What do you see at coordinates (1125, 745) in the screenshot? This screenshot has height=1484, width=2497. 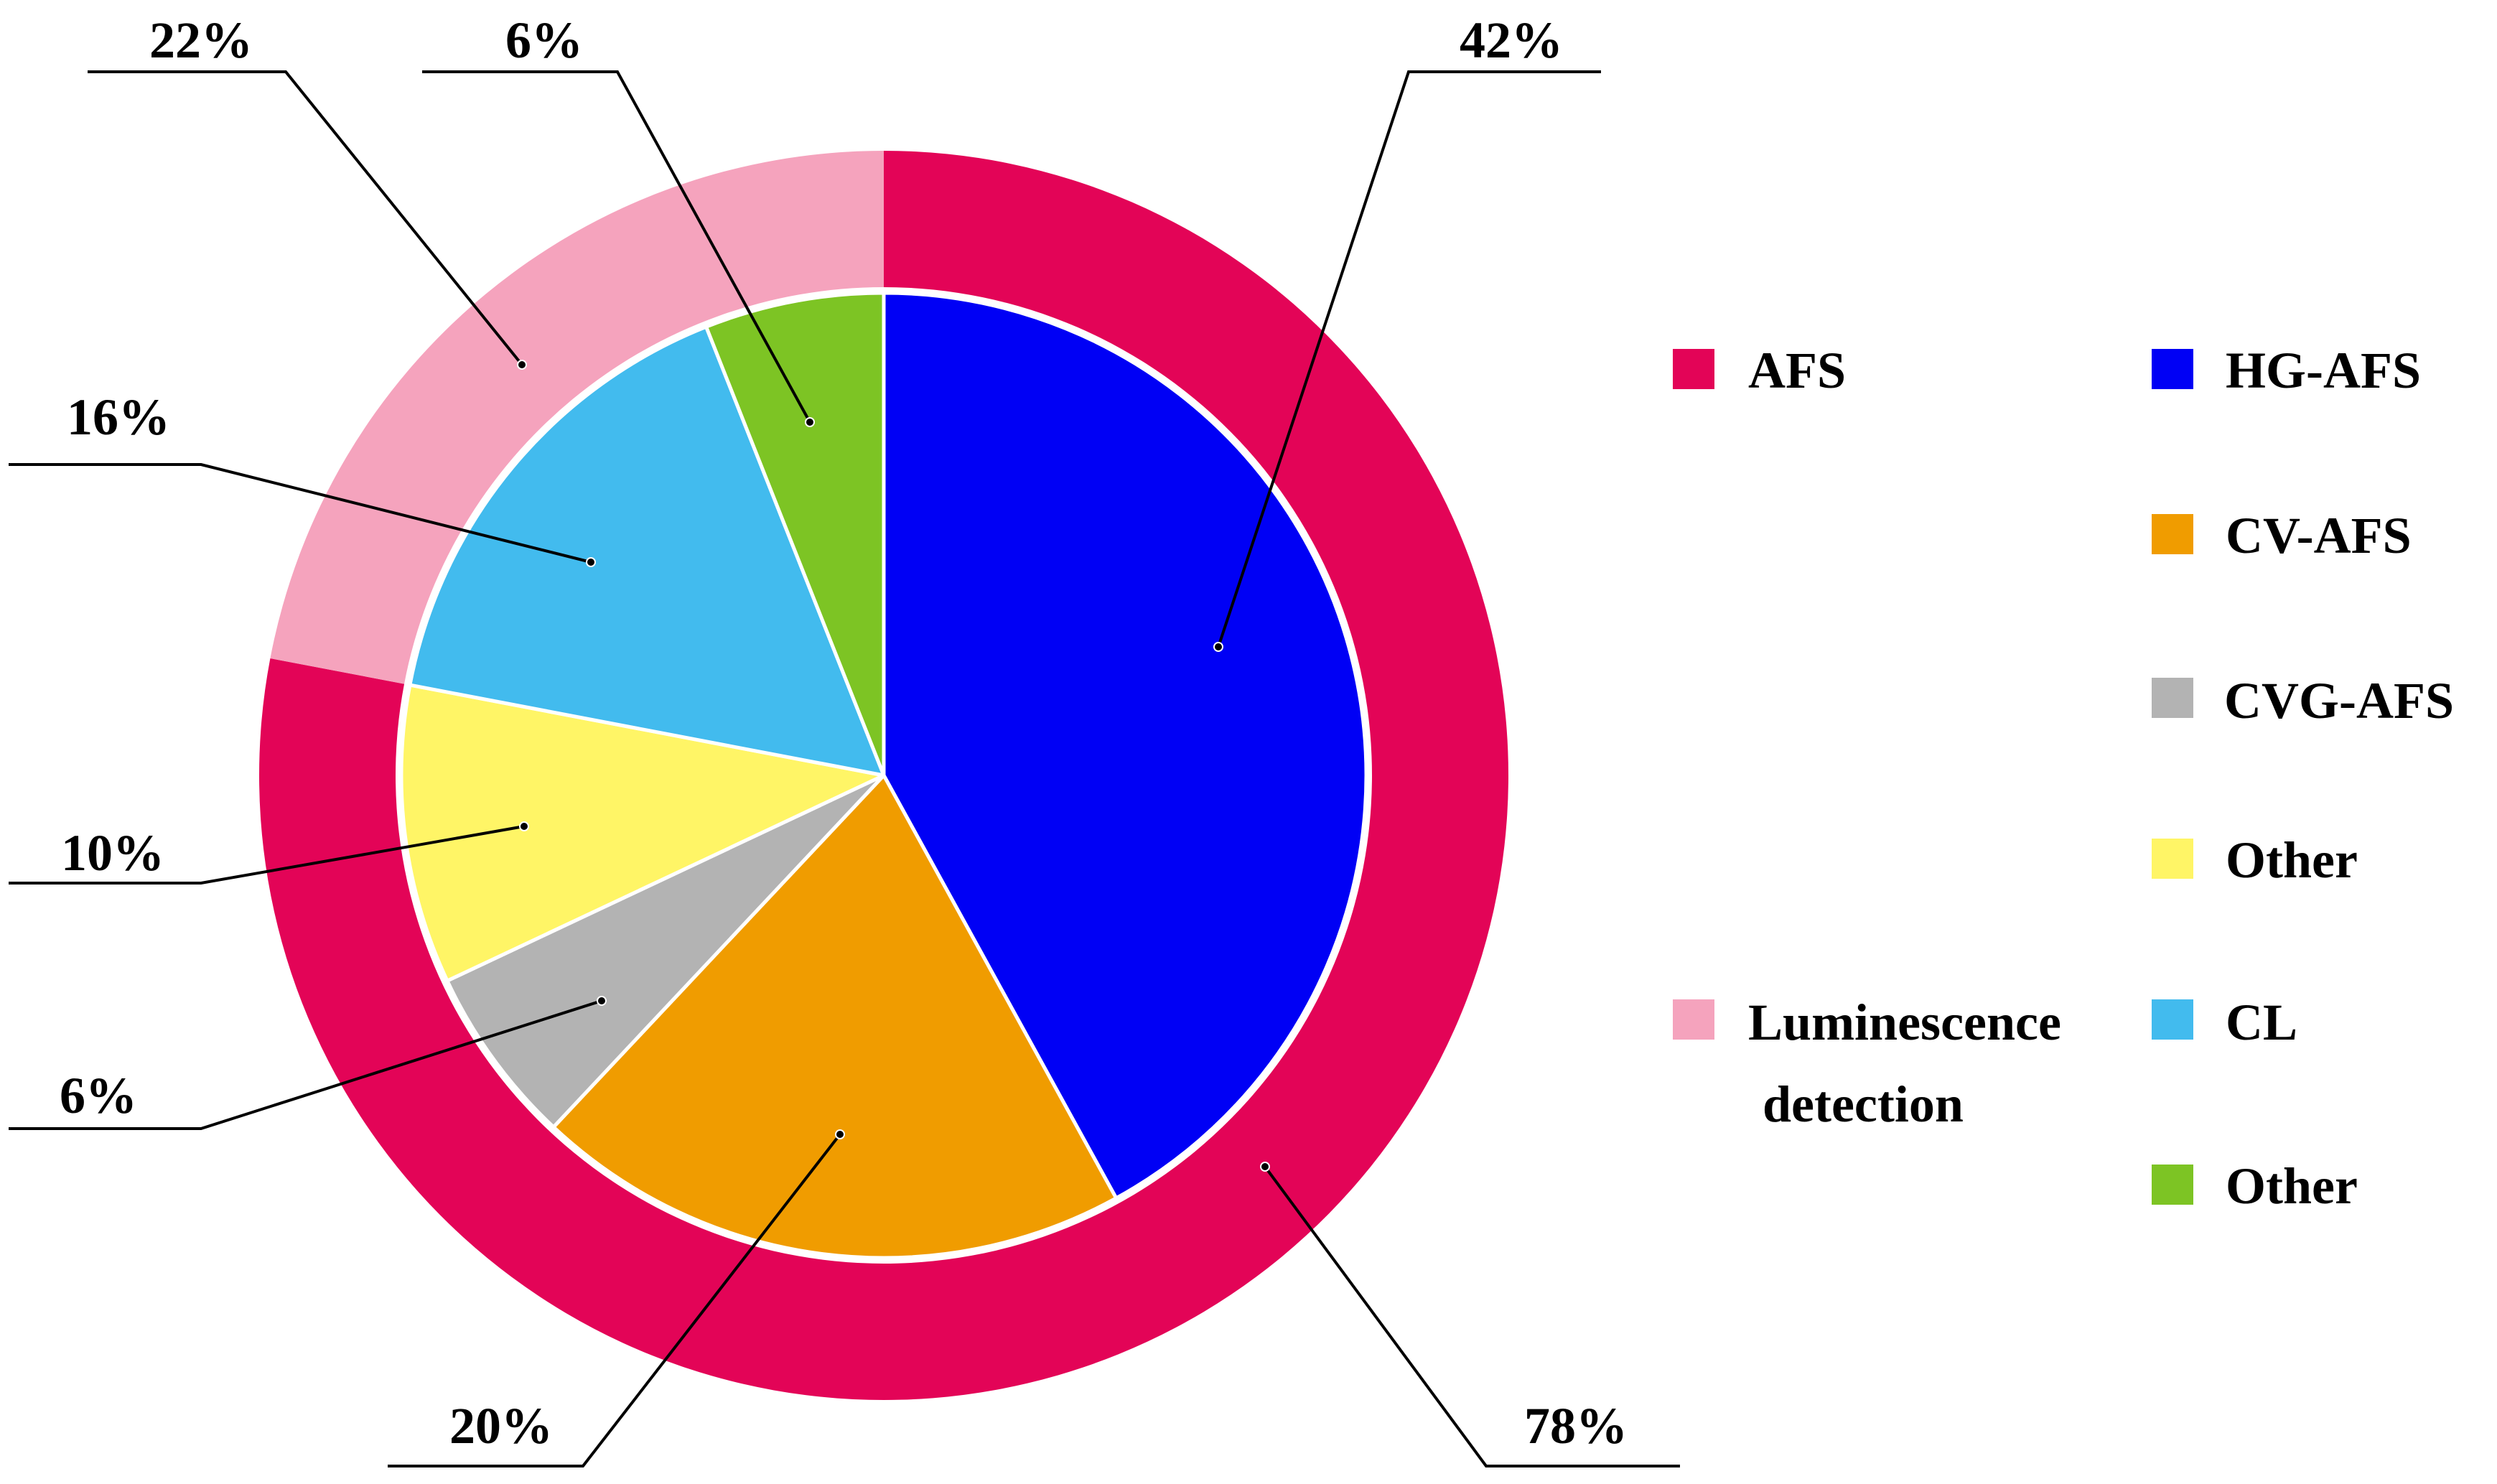 I see `inner-slice-0-hg-afs` at bounding box center [1125, 745].